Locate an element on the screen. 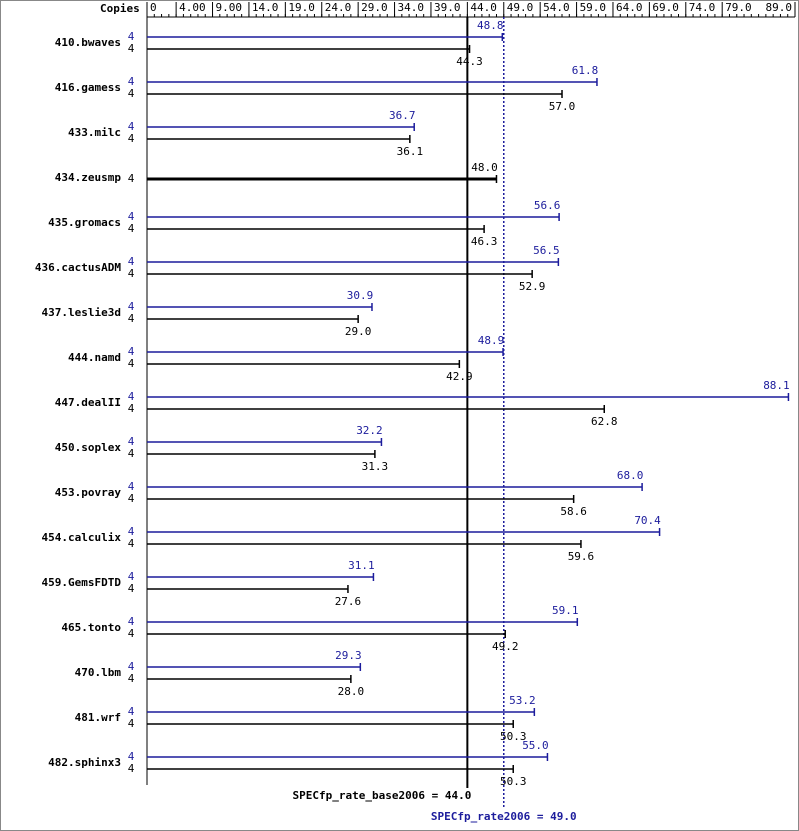 This screenshot has height=831, width=799. x-tick-label: 29.0 is located at coordinates (374, 7).